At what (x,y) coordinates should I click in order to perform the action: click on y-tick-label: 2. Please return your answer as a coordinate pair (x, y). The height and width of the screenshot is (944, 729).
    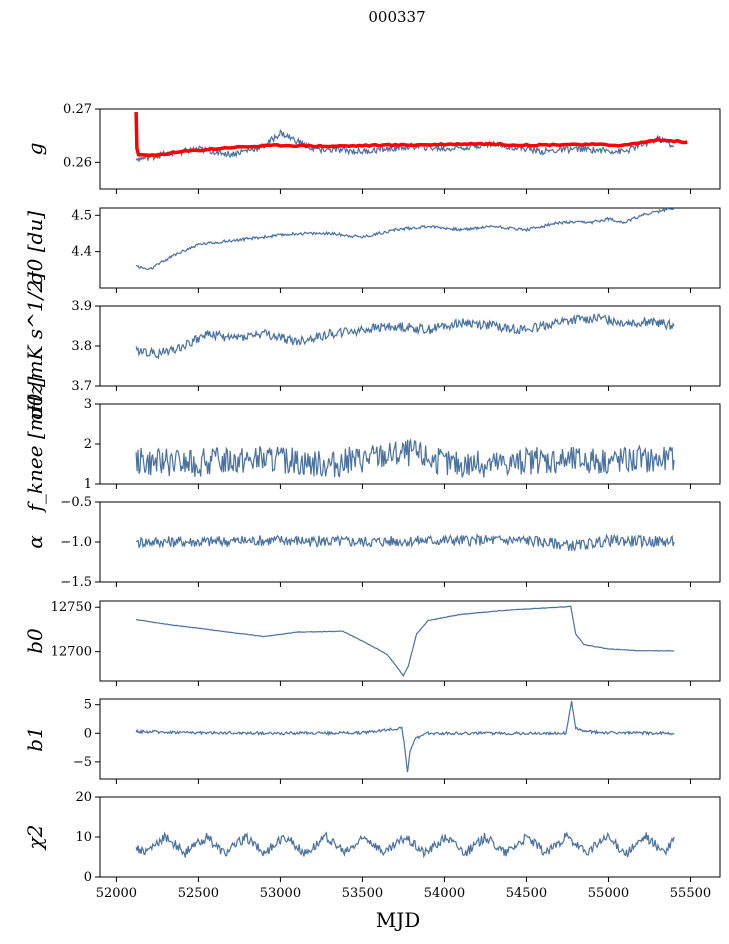
    Looking at the image, I should click on (88, 444).